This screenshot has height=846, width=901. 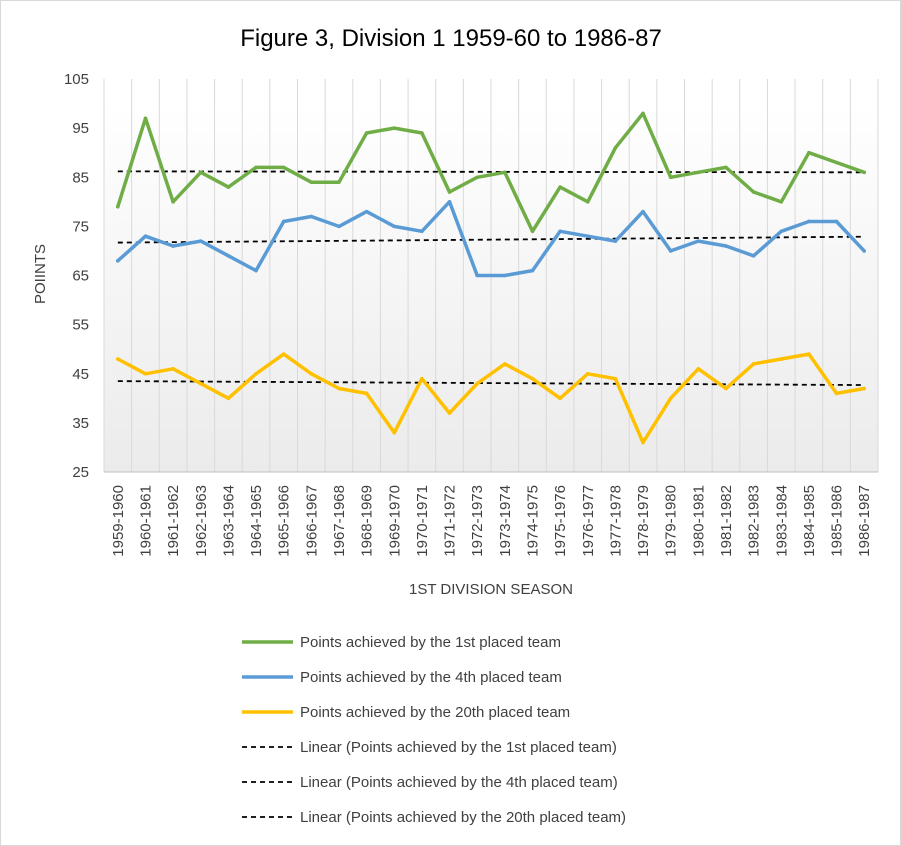 What do you see at coordinates (435, 712) in the screenshot?
I see `legend-label: Points achieved by the 20th placed team` at bounding box center [435, 712].